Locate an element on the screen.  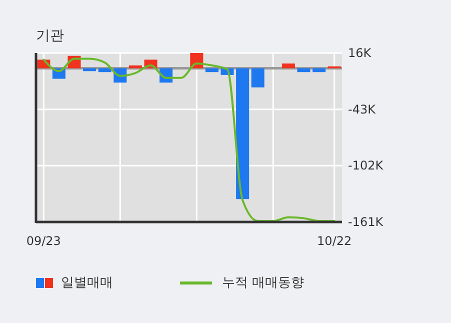
x-tick-label: 09/23 is located at coordinates (43, 241).